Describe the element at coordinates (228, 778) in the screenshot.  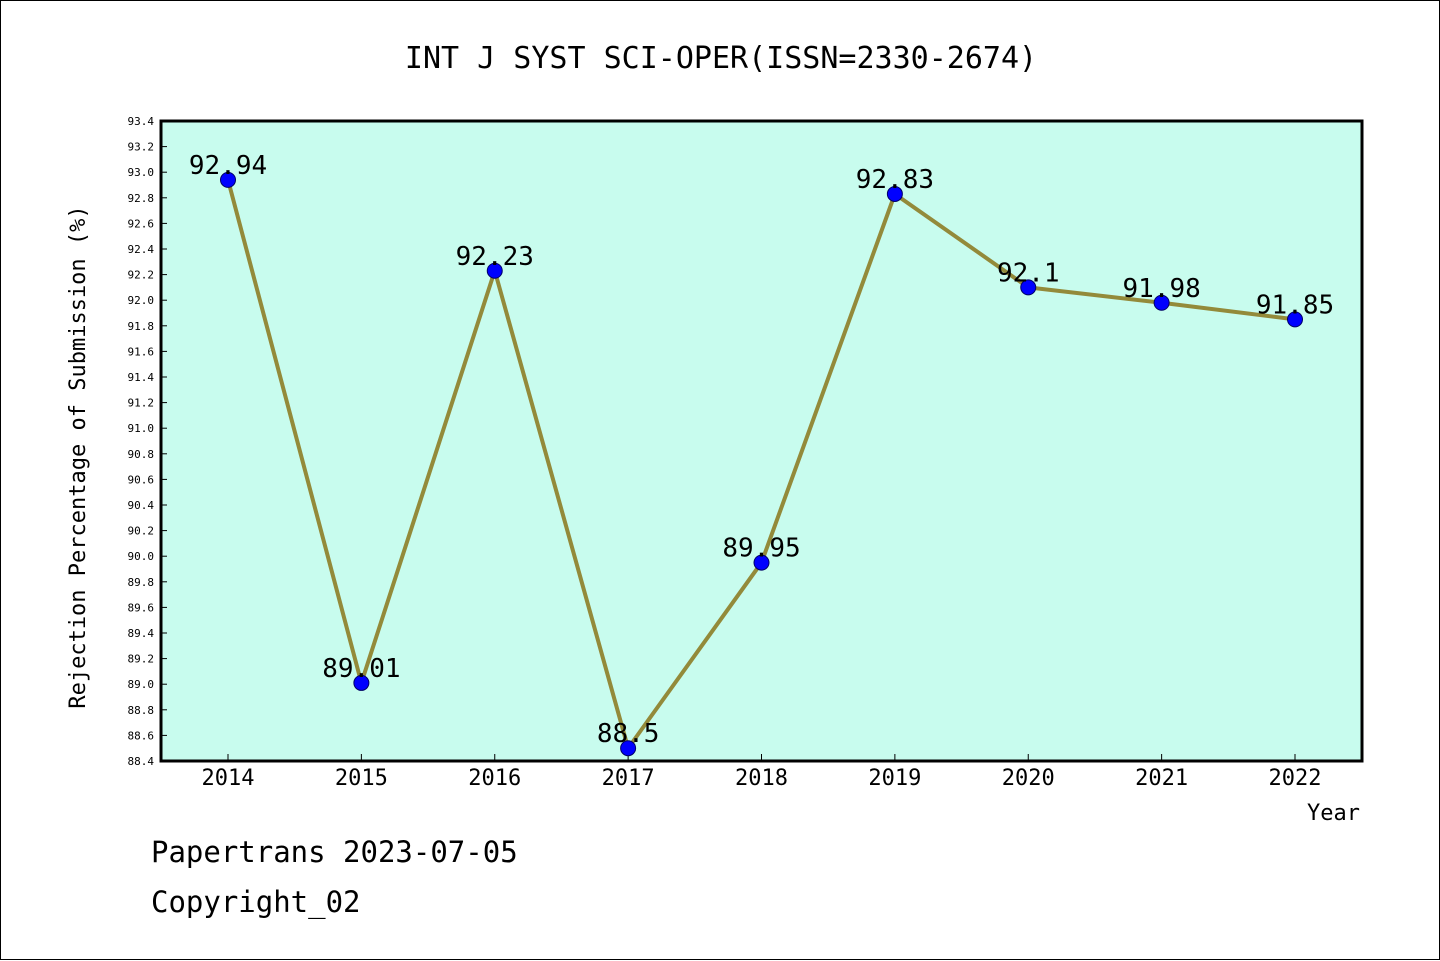
I see `x-tick-label: 2014` at that location.